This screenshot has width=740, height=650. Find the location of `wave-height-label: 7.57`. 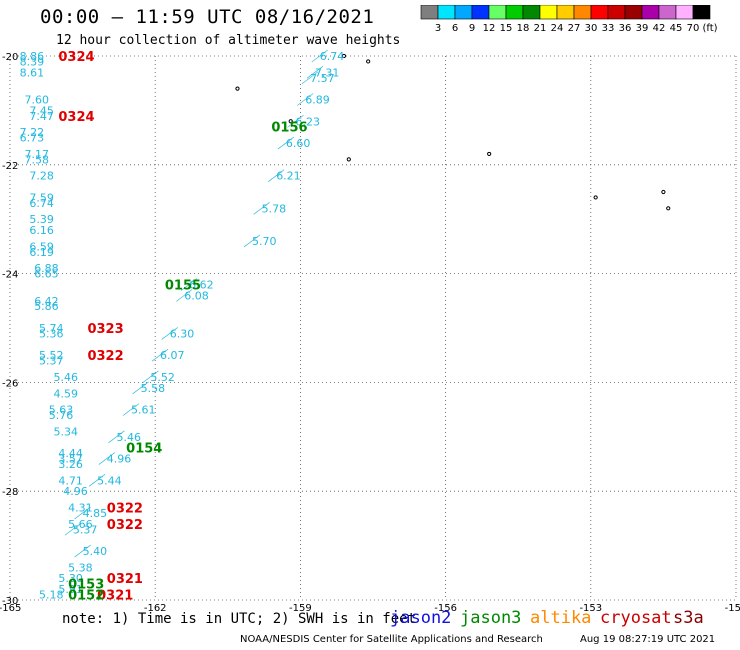

wave-height-label: 7.57 is located at coordinates (322, 78).